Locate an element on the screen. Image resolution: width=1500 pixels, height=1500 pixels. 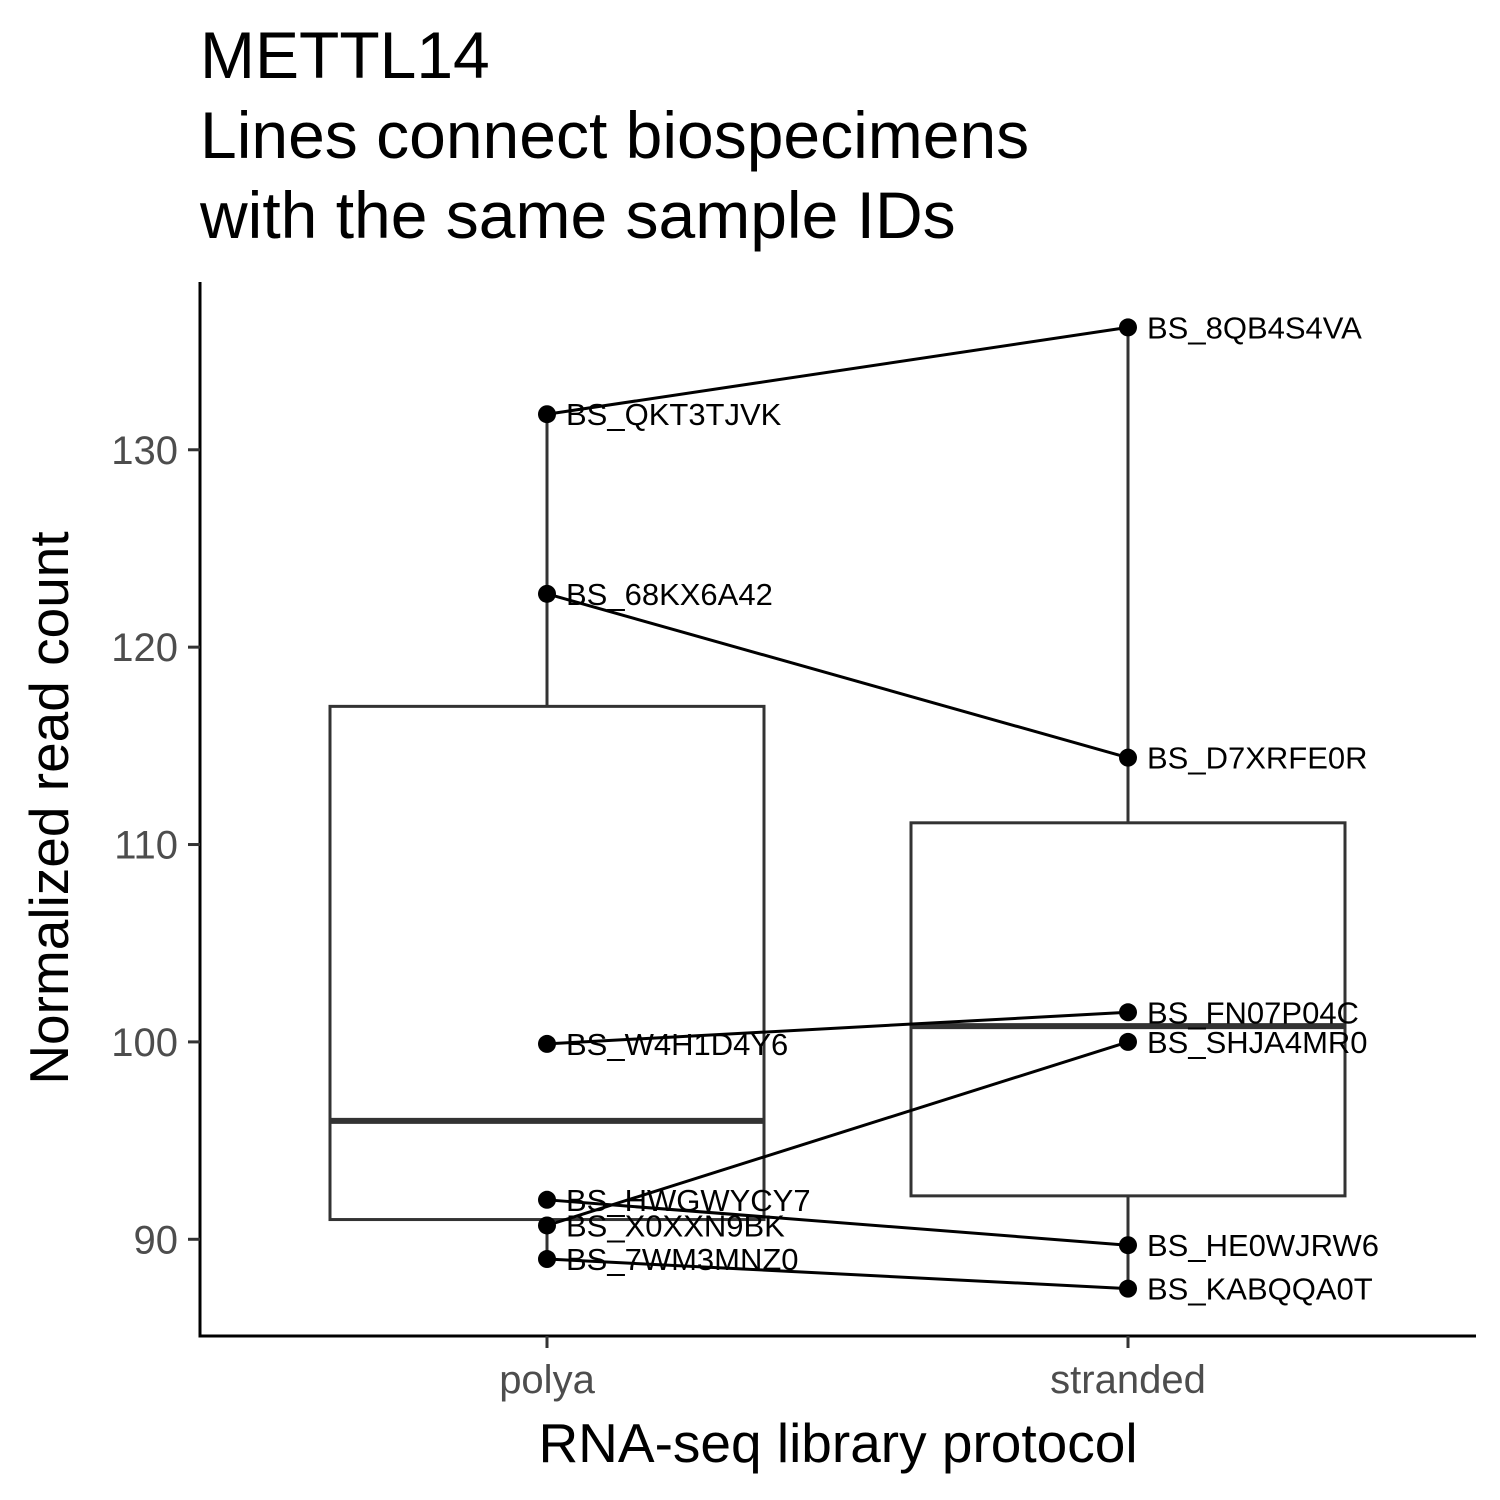
point-BS_7WM3MNZ0 is located at coordinates (547, 1259).